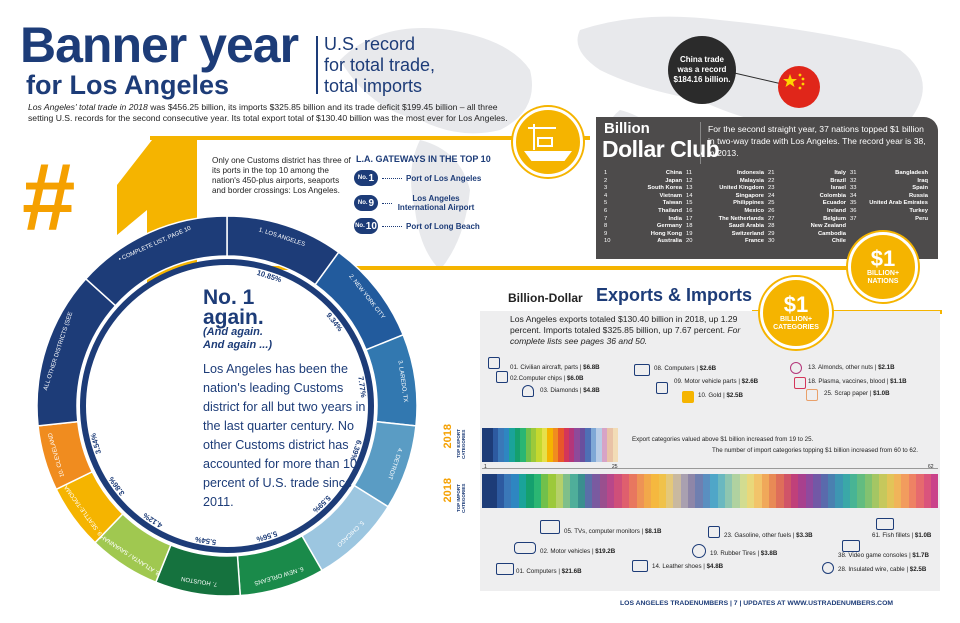  I want to click on gateway-title: L.A. GATEWAYS IN THE TOP 10, so click(423, 159).